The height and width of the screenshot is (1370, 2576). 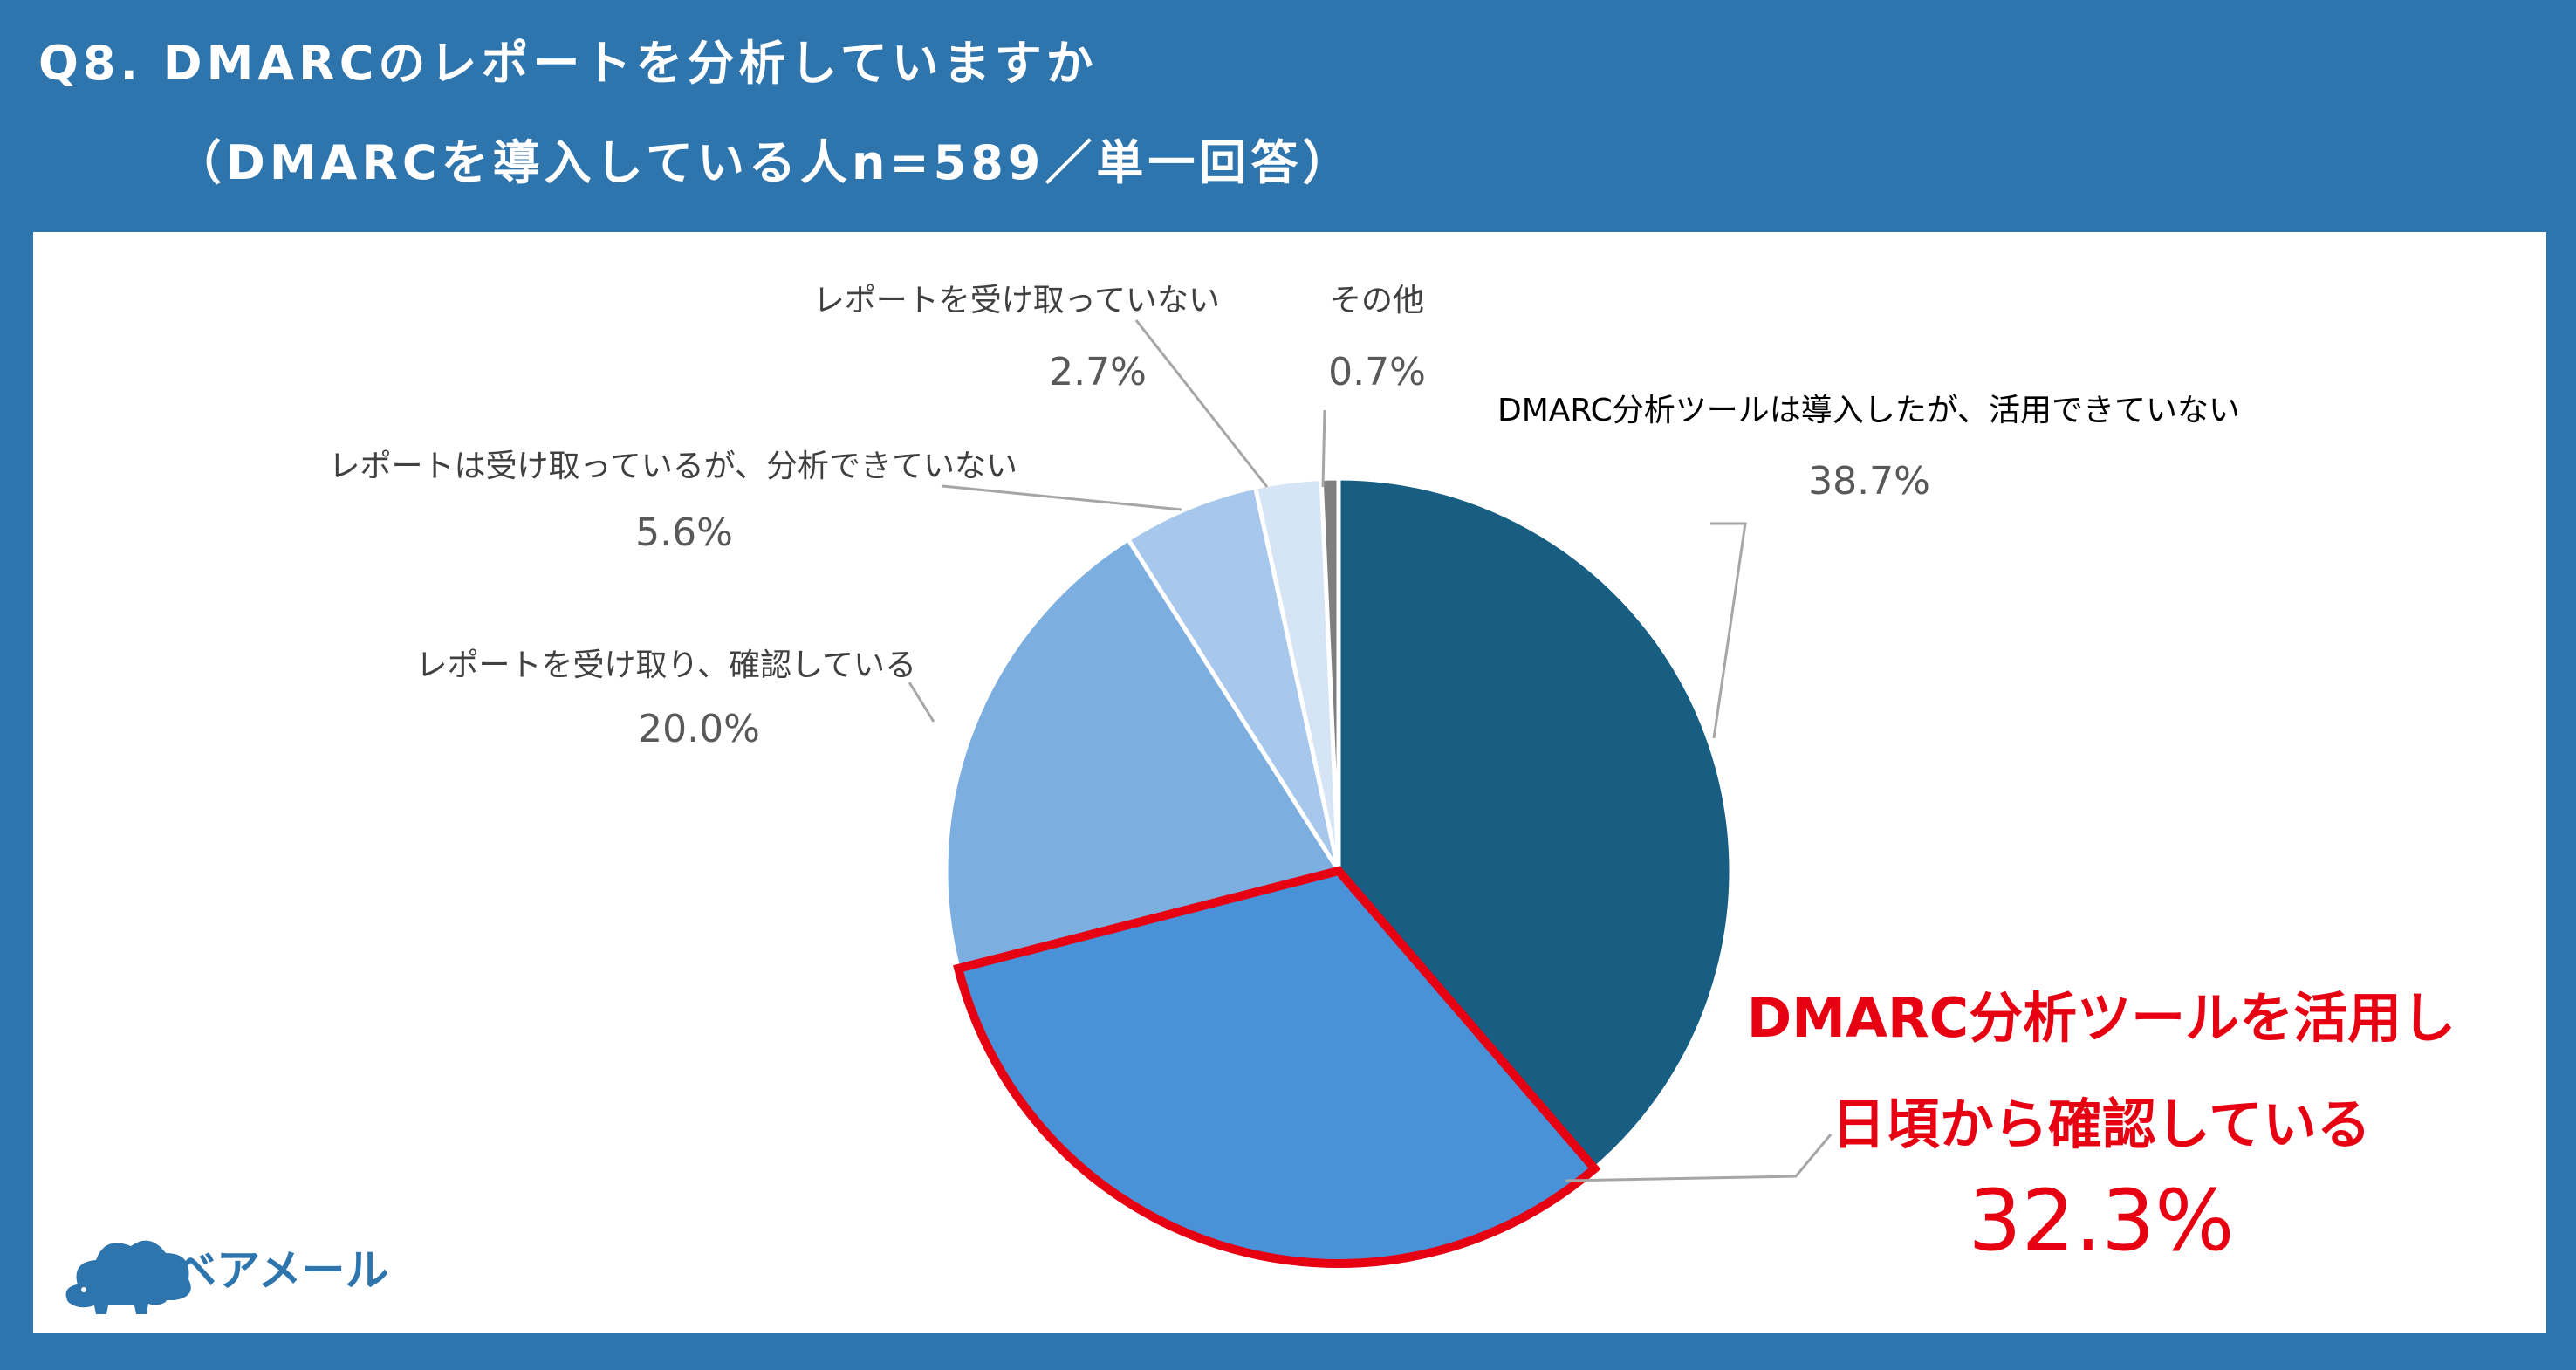 What do you see at coordinates (281, 1271) in the screenshot?
I see `brand-name: ベアメール` at bounding box center [281, 1271].